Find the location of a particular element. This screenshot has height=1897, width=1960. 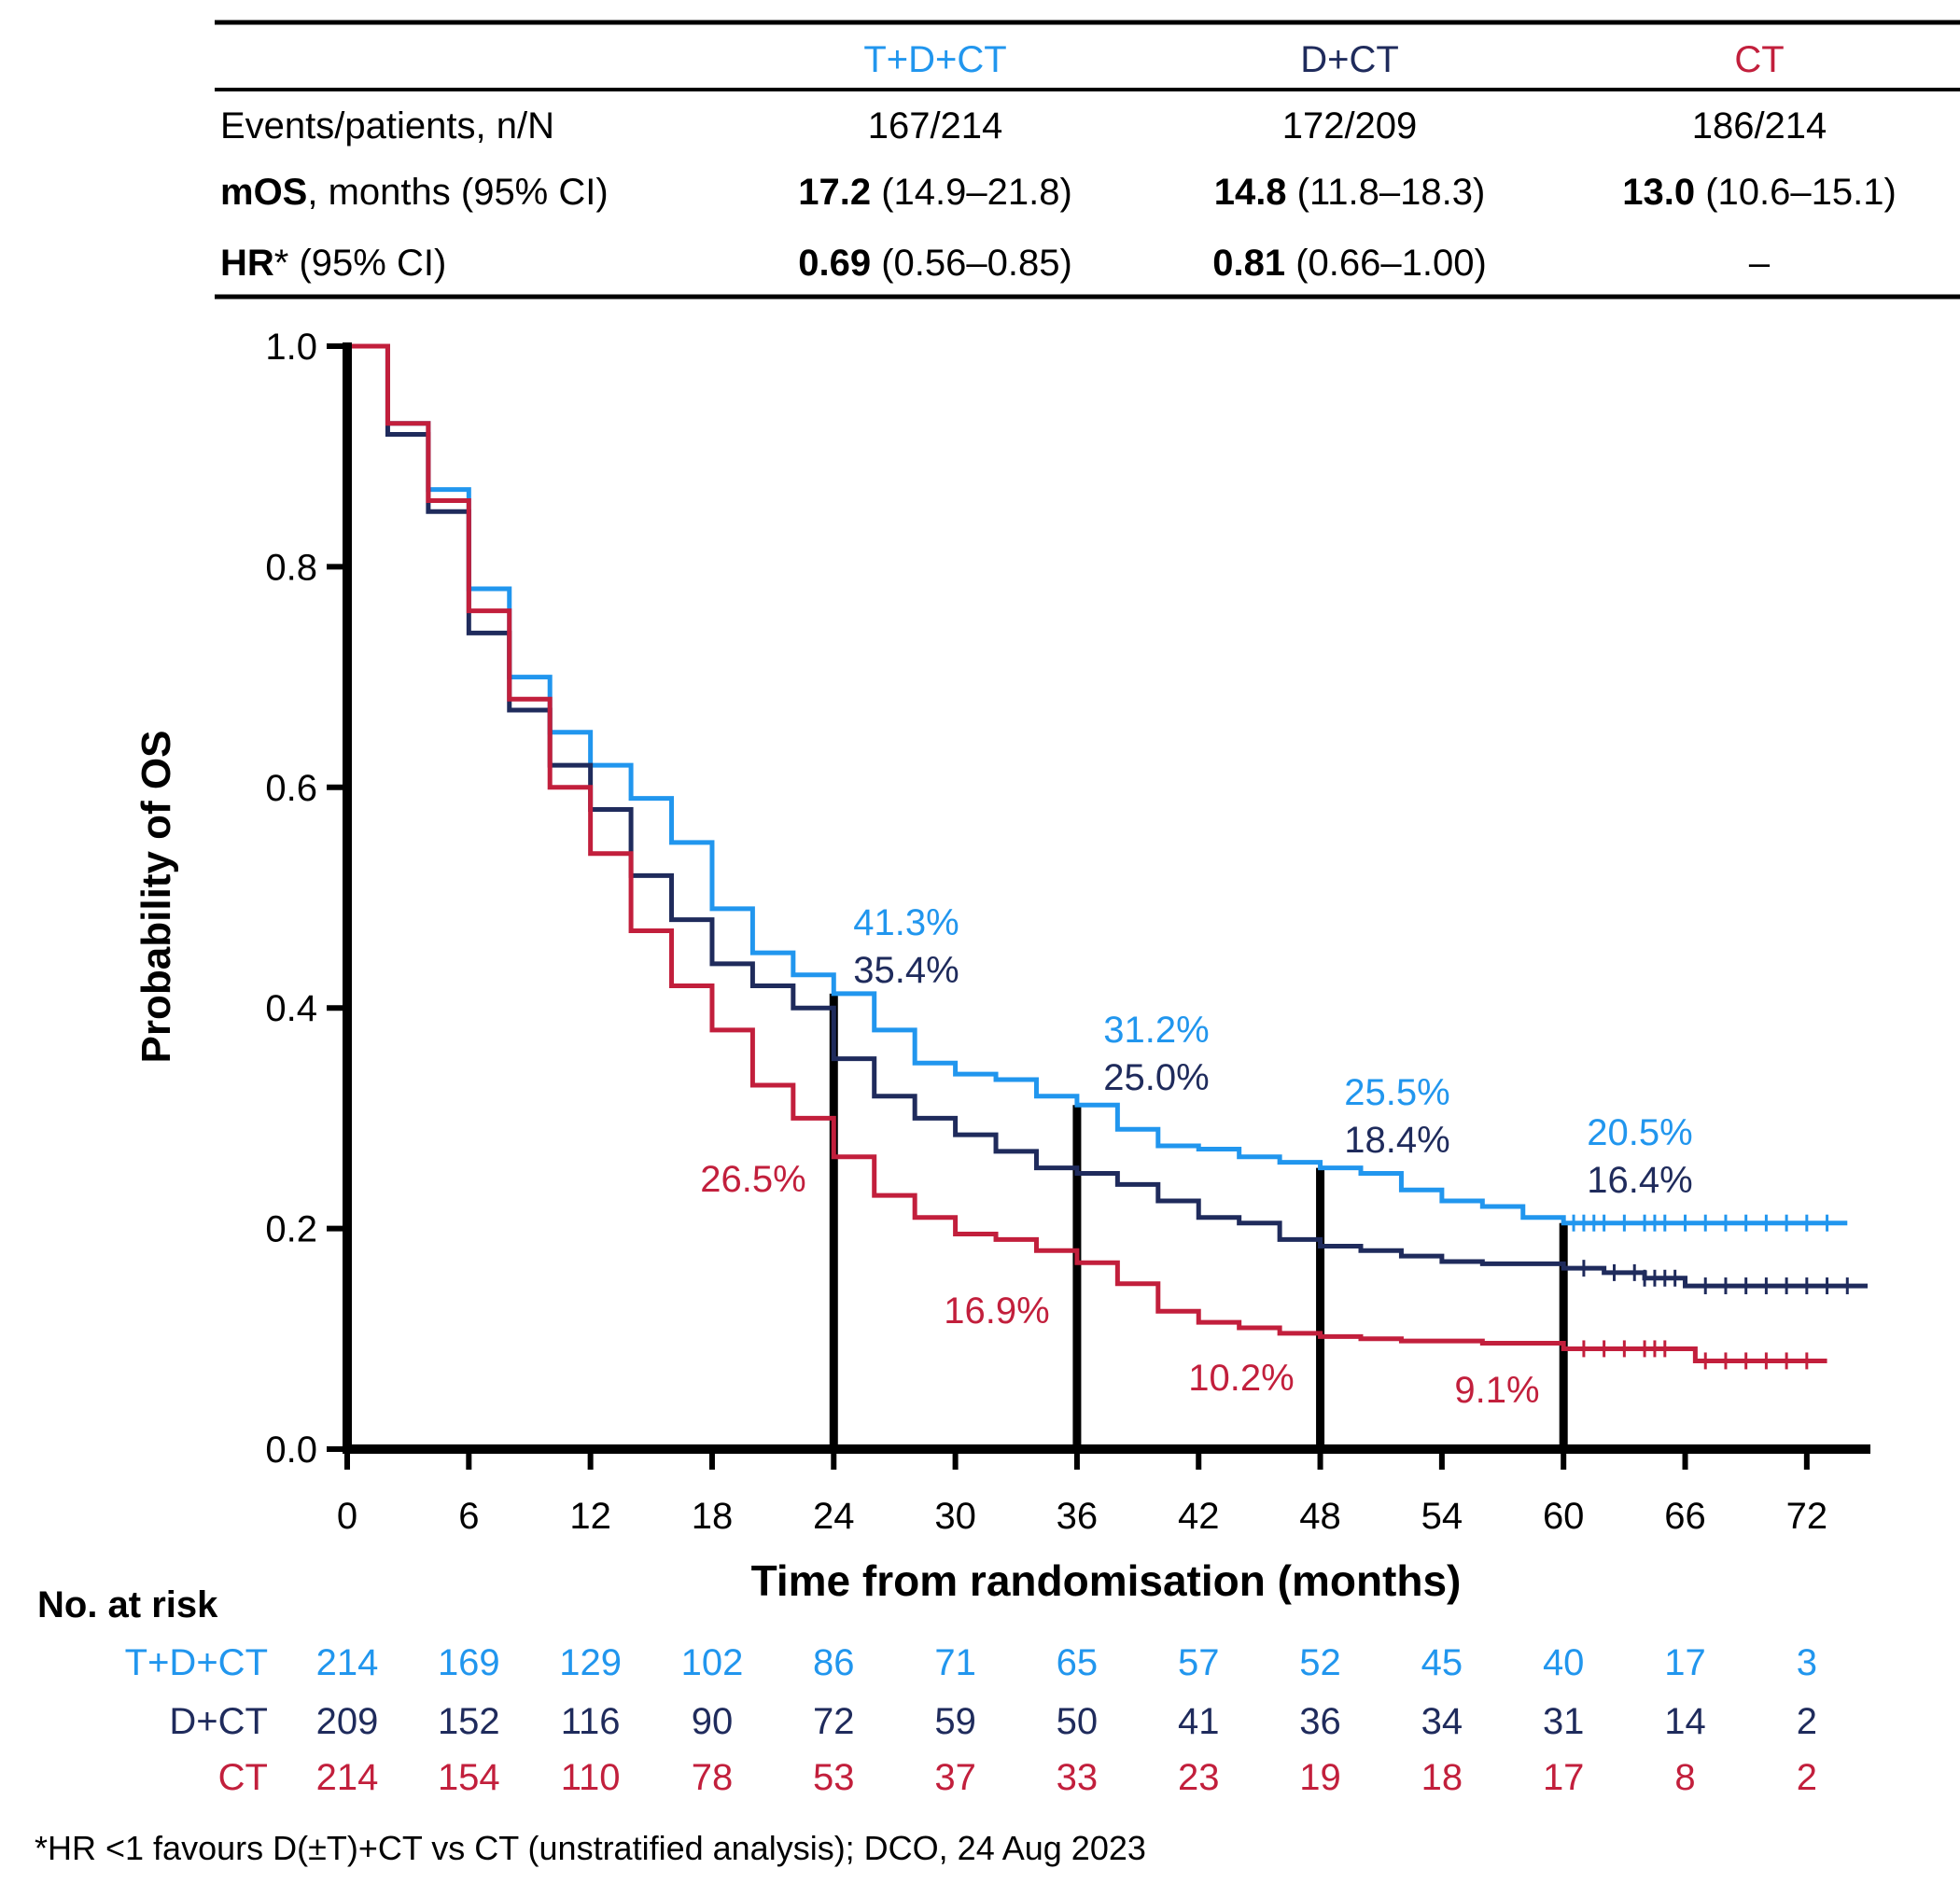

risk-value-dct: 36 is located at coordinates (1320, 1722).